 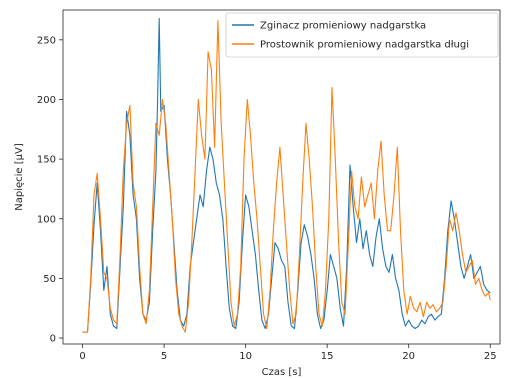 What do you see at coordinates (364, 45) in the screenshot?
I see `legend-entry-2: Prostownik promieniowy nadgarstka długi` at bounding box center [364, 45].